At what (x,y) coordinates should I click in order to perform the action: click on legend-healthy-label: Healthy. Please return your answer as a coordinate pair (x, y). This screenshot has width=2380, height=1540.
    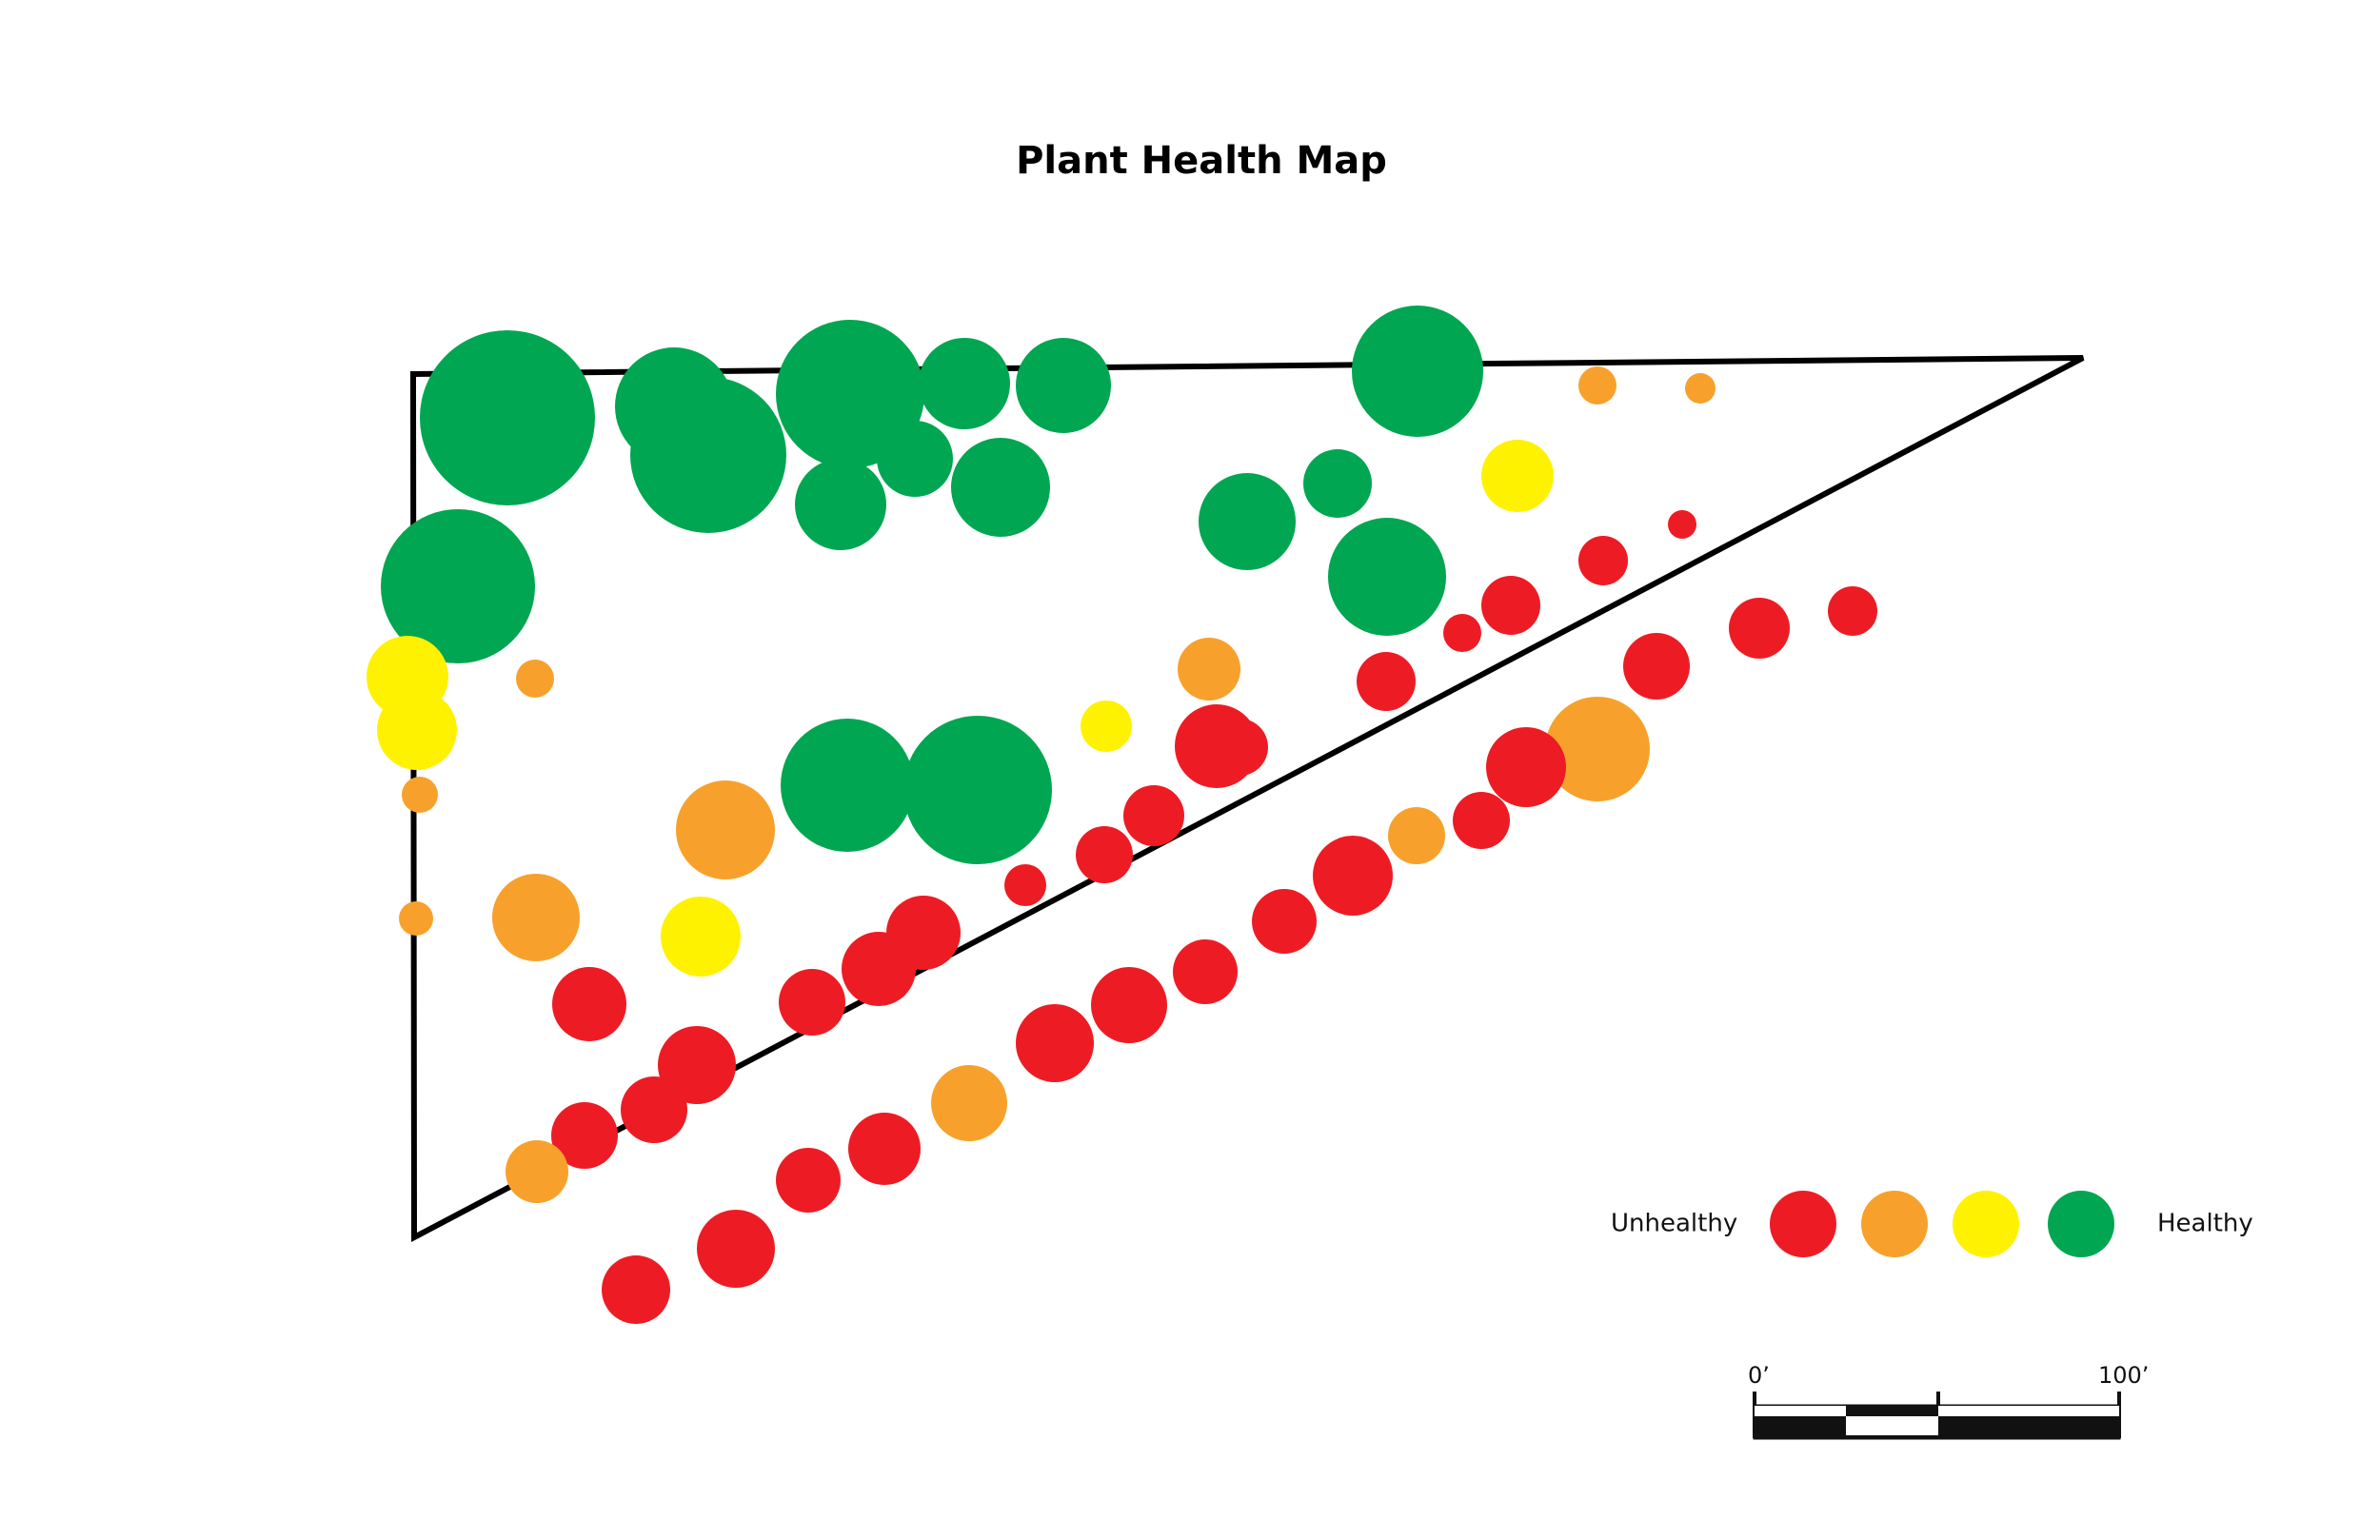
    Looking at the image, I should click on (2205, 1224).